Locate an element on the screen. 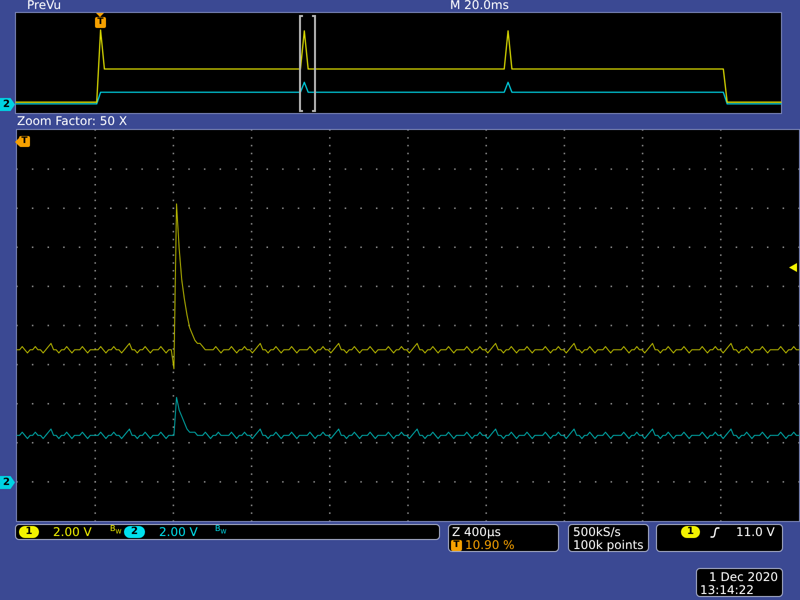  text: Z 400µs is located at coordinates (476, 532).